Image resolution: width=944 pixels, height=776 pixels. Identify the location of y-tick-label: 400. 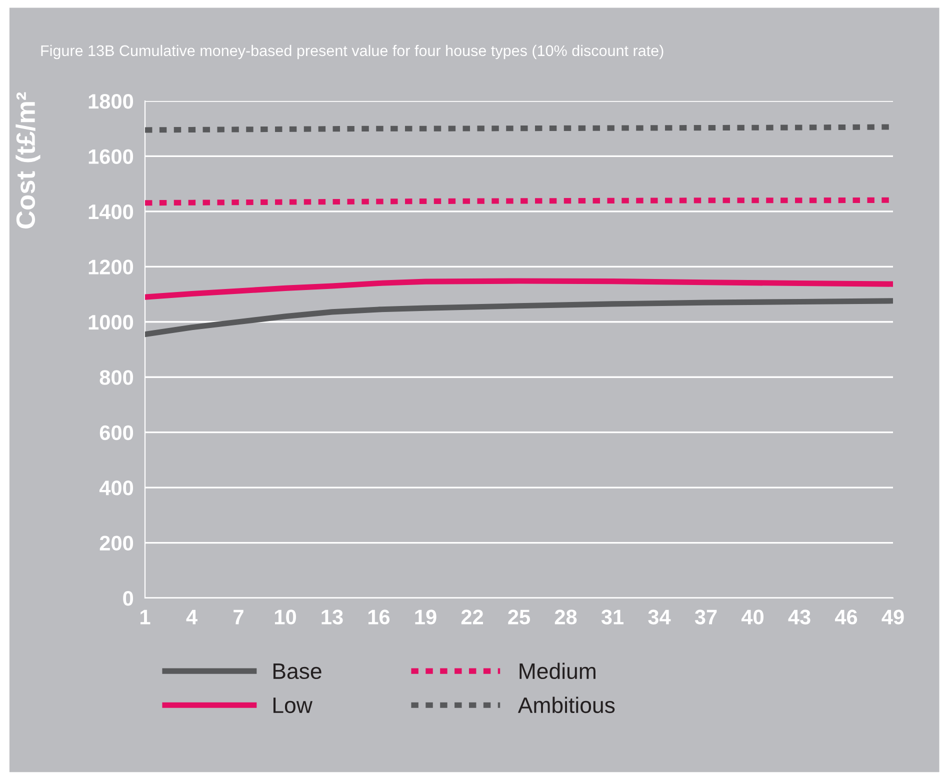
(116, 488).